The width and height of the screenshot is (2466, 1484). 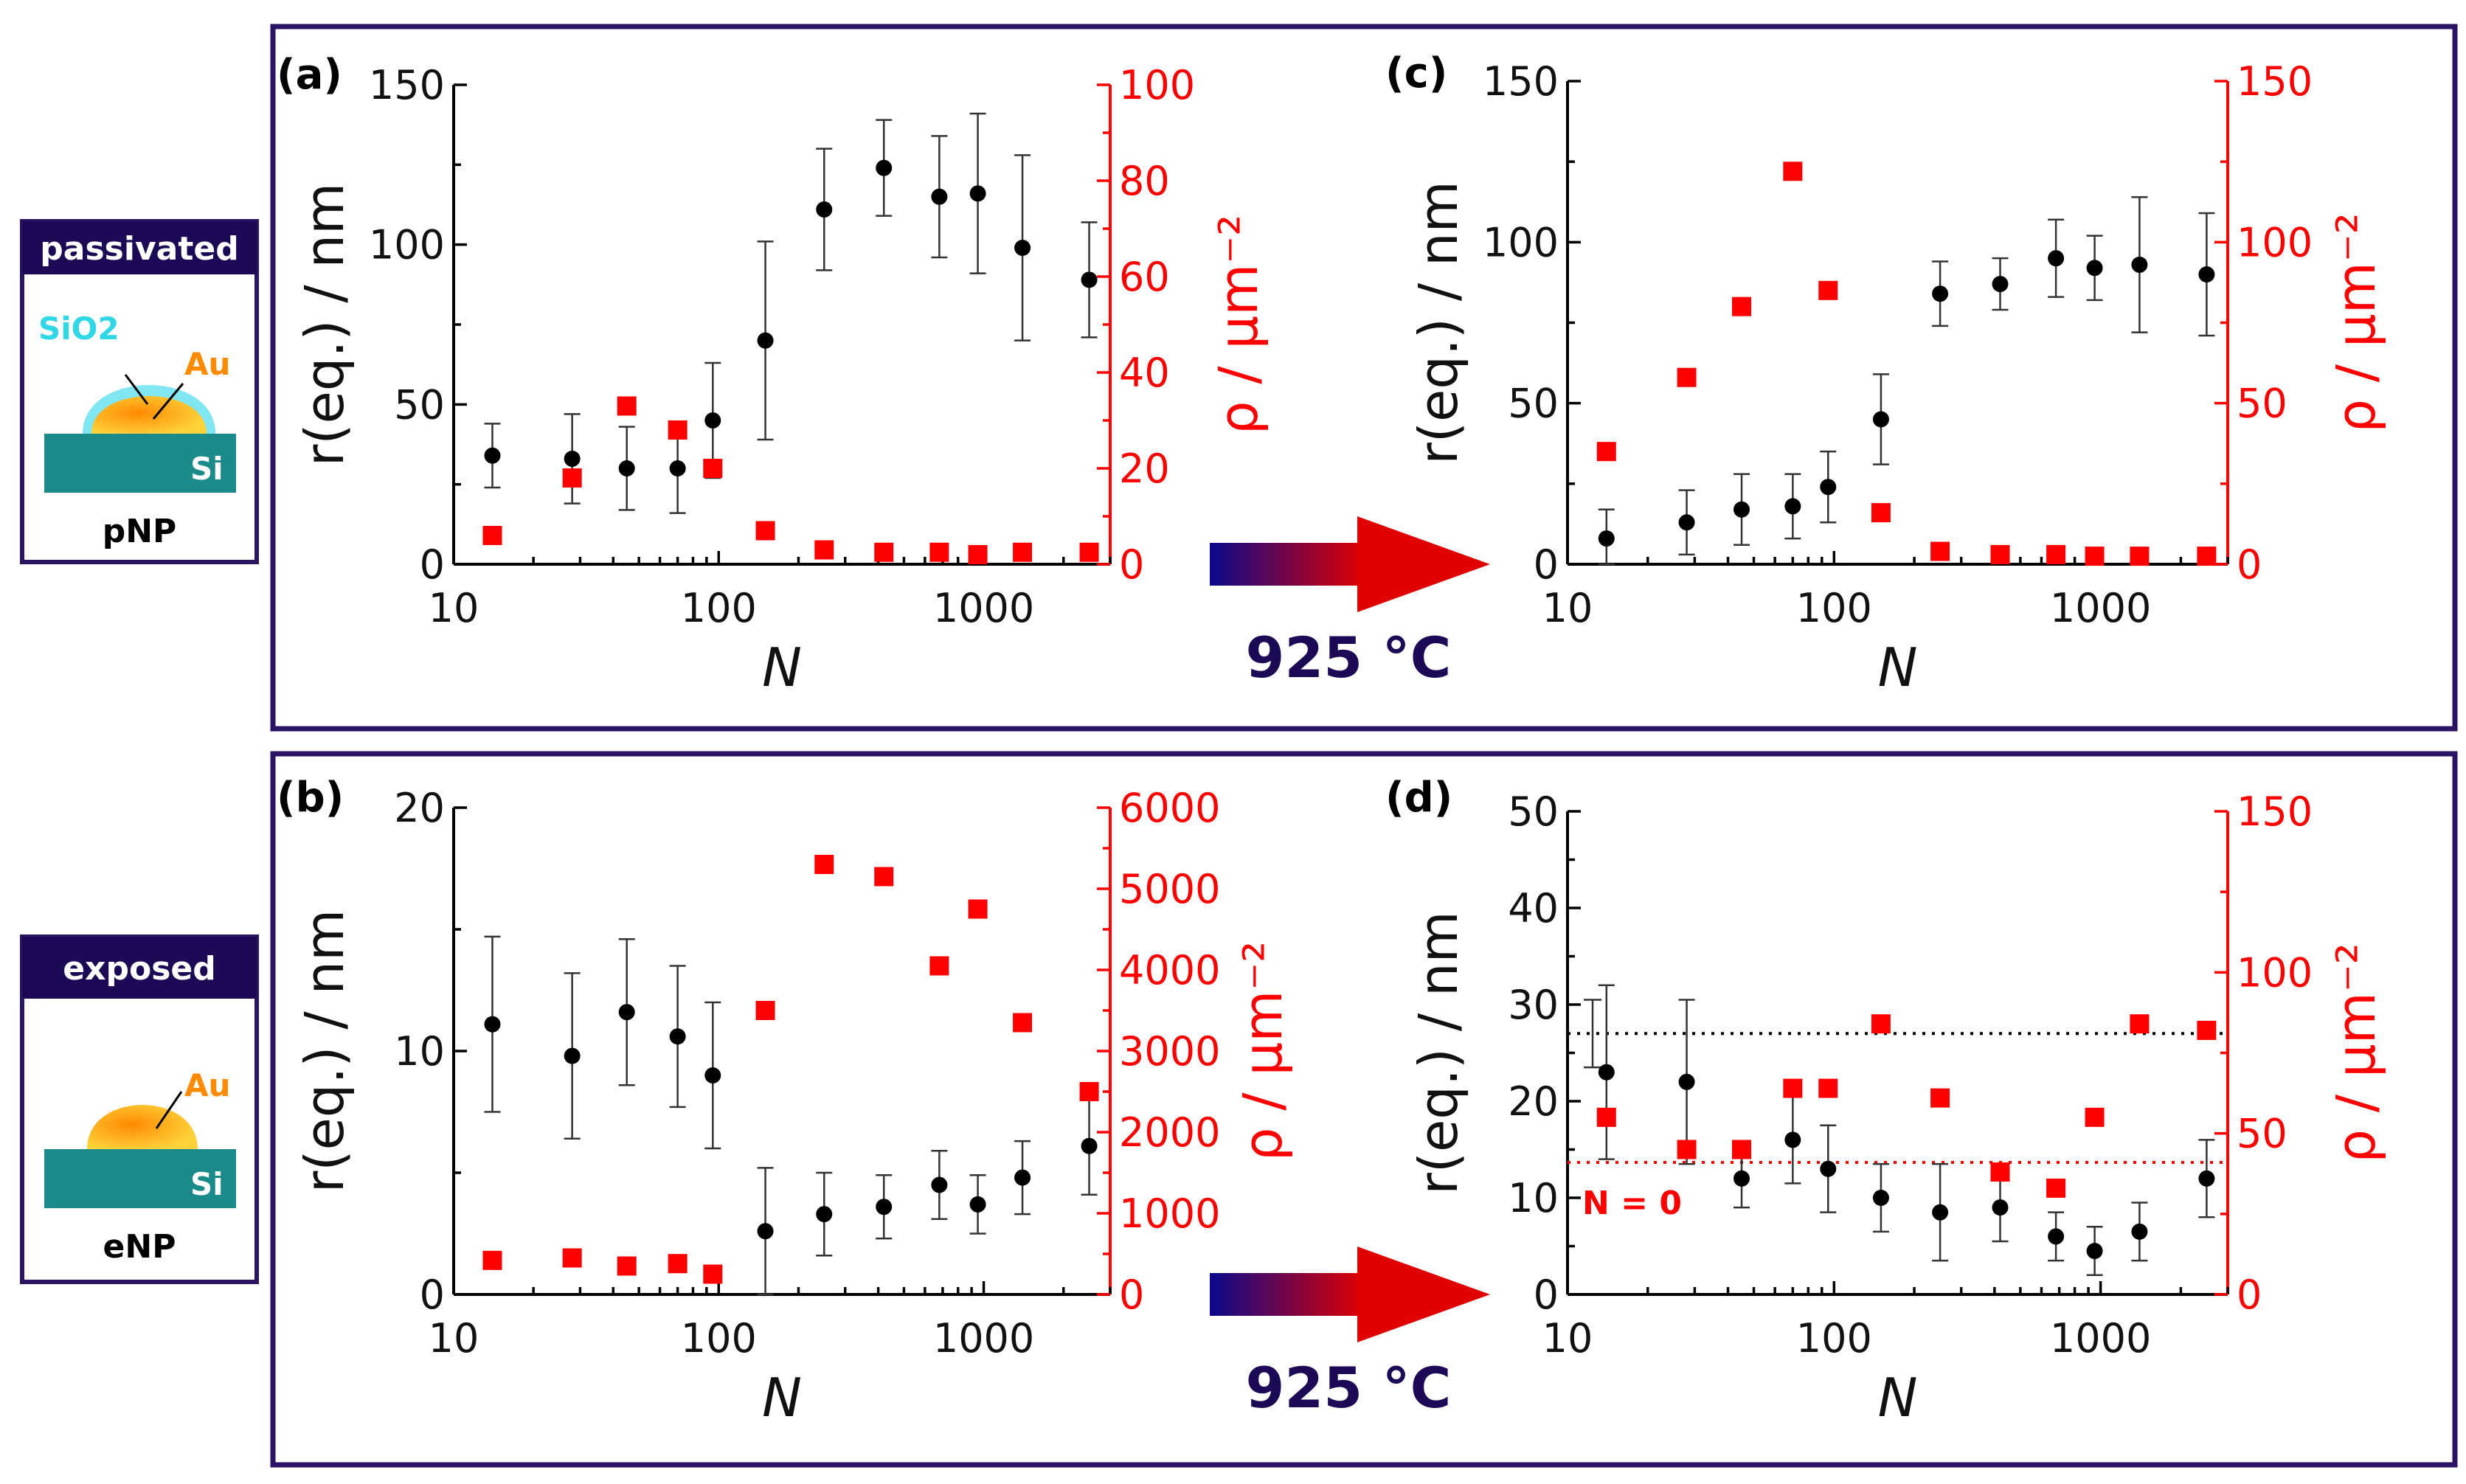 I want to click on inset-passivated: passivated SiO2 Au Si pNP, so click(x=139, y=391).